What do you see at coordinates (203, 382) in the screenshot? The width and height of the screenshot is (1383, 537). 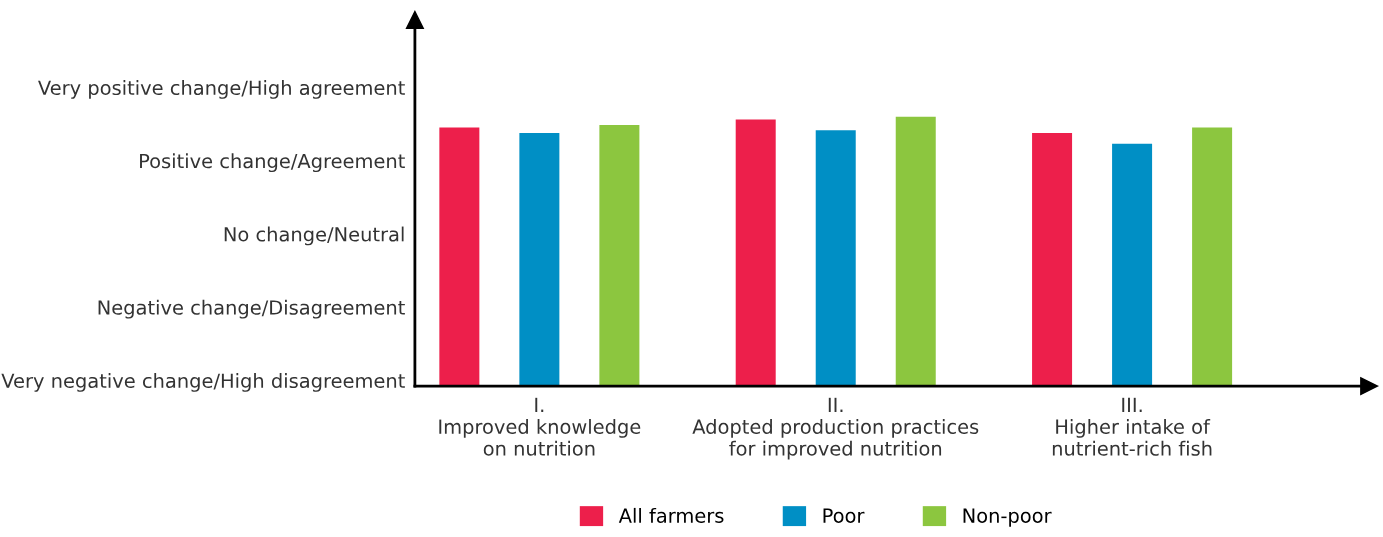 I see `text: Very negative change/High disagreement` at bounding box center [203, 382].